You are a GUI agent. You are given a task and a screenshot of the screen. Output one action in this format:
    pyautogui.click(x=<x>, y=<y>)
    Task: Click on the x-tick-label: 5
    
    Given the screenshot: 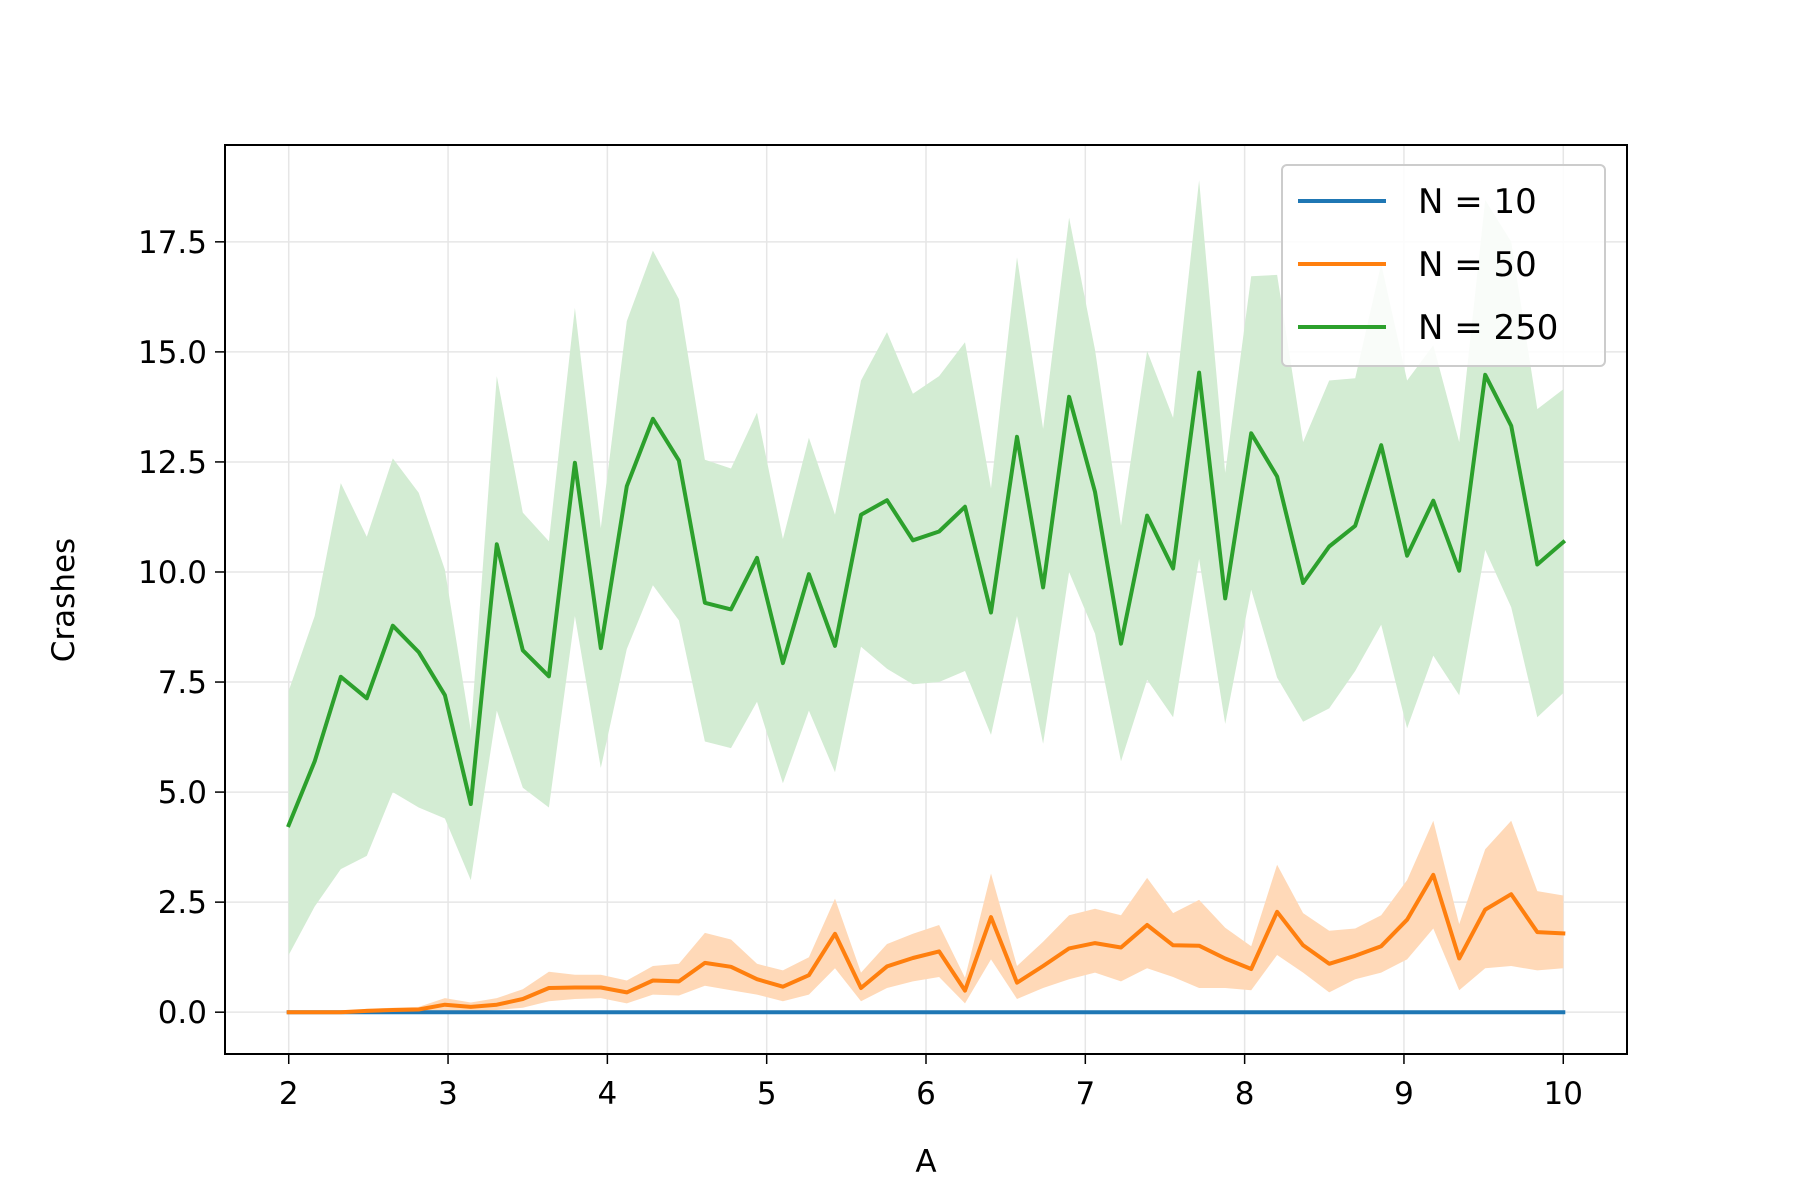 What is the action you would take?
    pyautogui.click(x=767, y=1094)
    